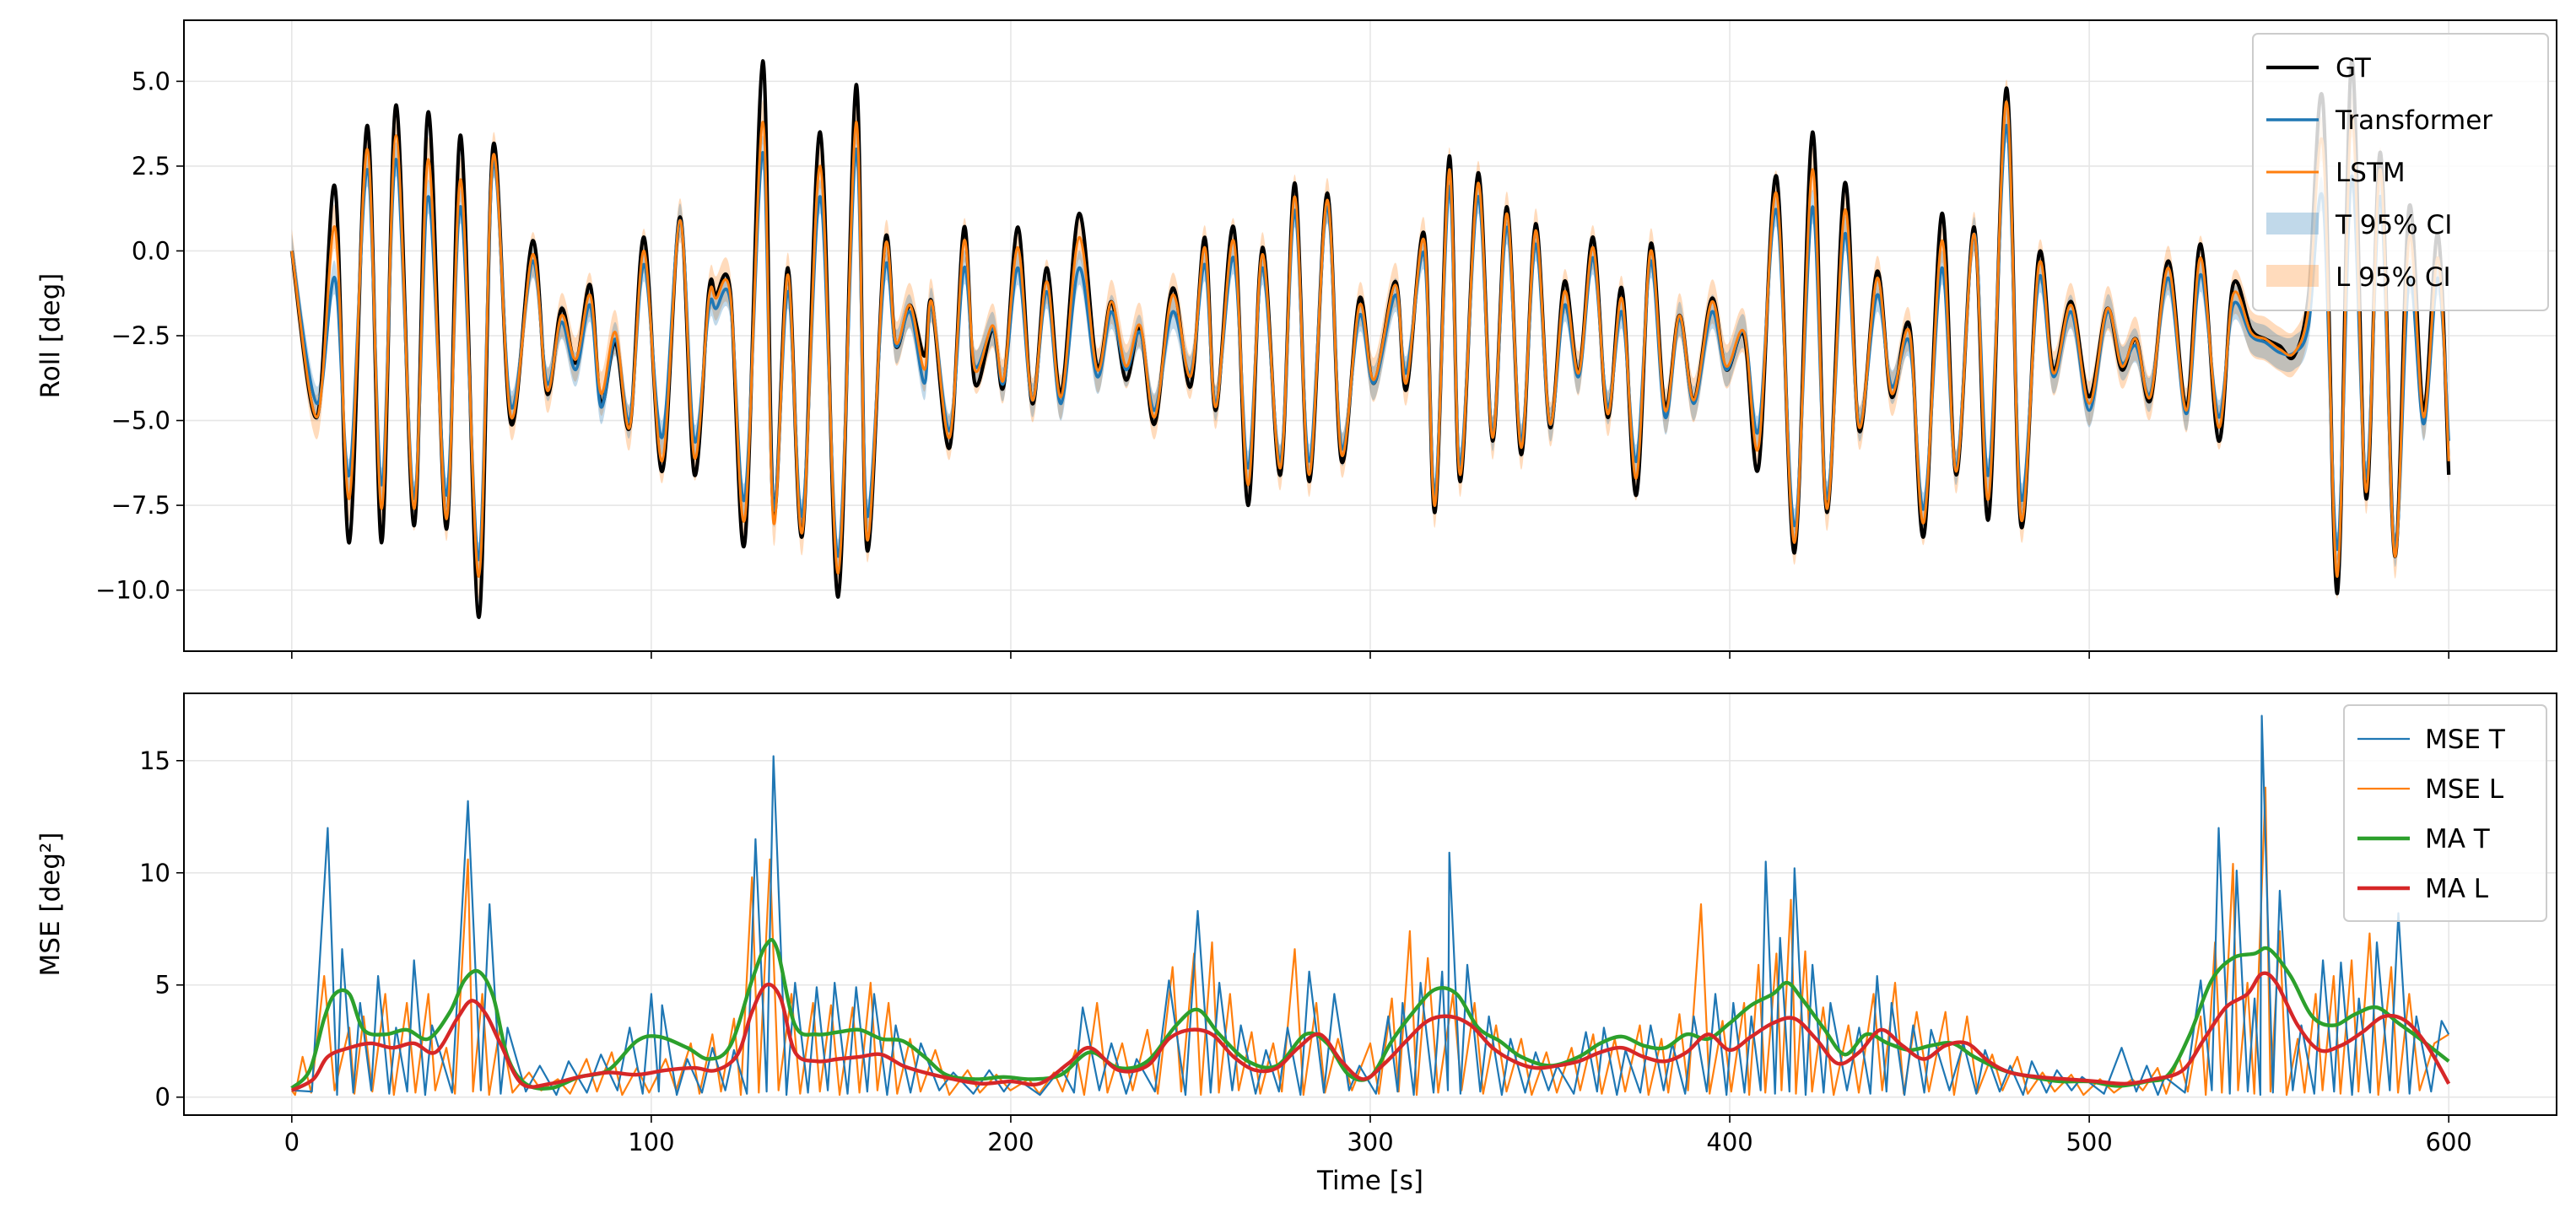 This screenshot has width=2576, height=1218. Describe the element at coordinates (2449, 1142) in the screenshot. I see `x-tick-label: 600` at that location.